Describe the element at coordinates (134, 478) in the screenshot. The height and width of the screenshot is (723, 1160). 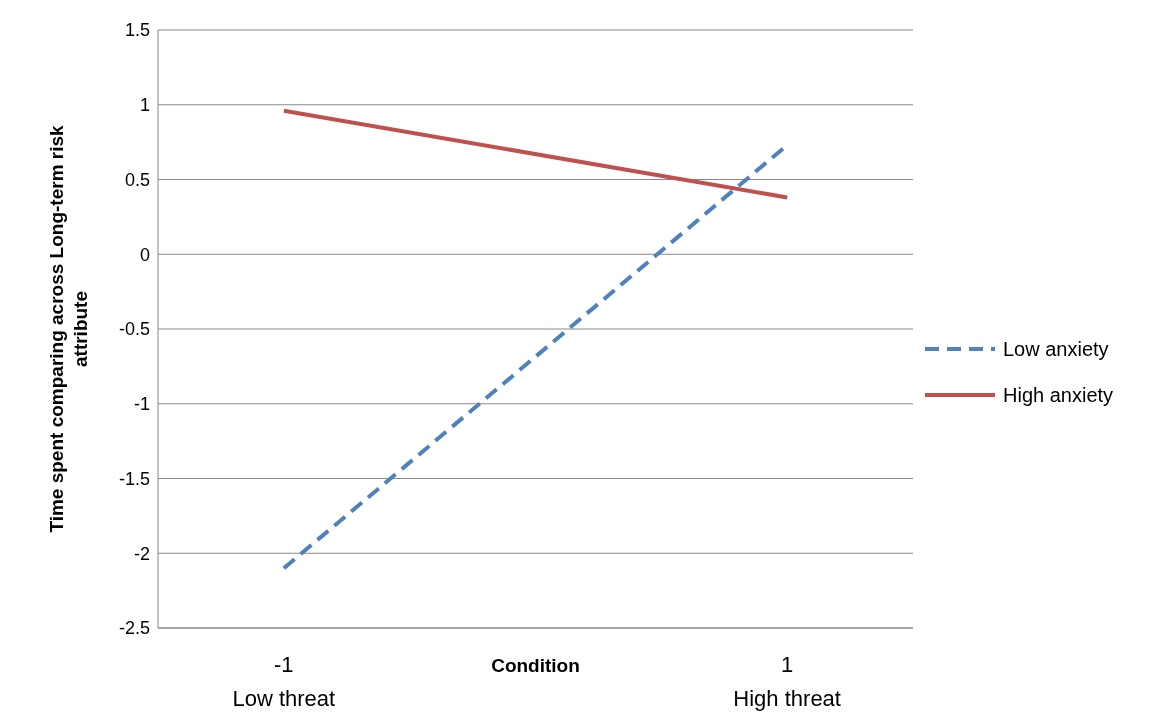
I see `y-tick-label: -1.5` at that location.